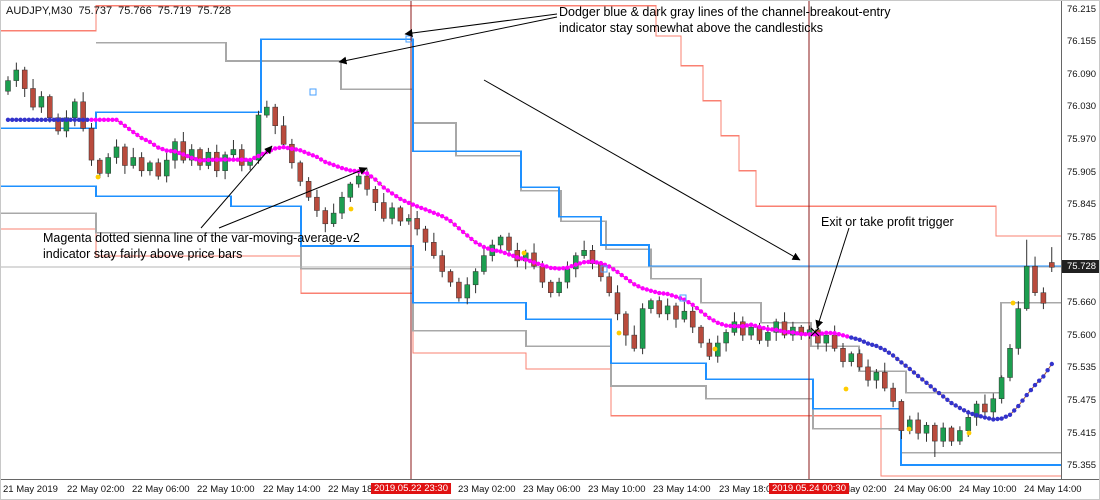 Image resolution: width=1100 pixels, height=500 pixels. What do you see at coordinates (887, 222) in the screenshot?
I see `annotation-exit-text: Exit or take profit trigger` at bounding box center [887, 222].